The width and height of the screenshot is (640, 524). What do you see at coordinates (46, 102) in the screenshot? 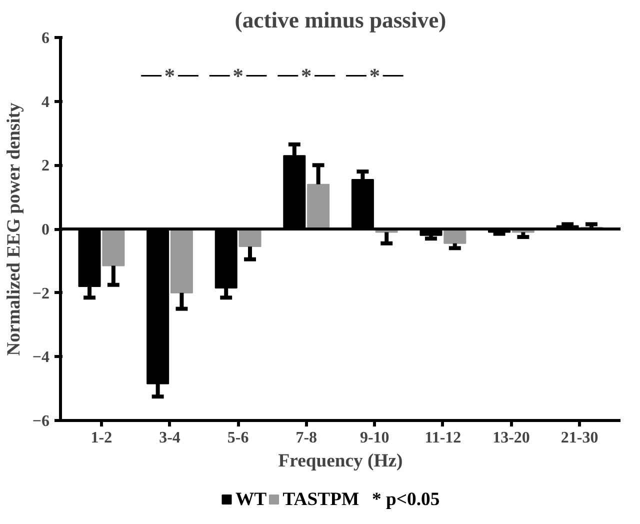
I see `y-tick-label: 4` at bounding box center [46, 102].